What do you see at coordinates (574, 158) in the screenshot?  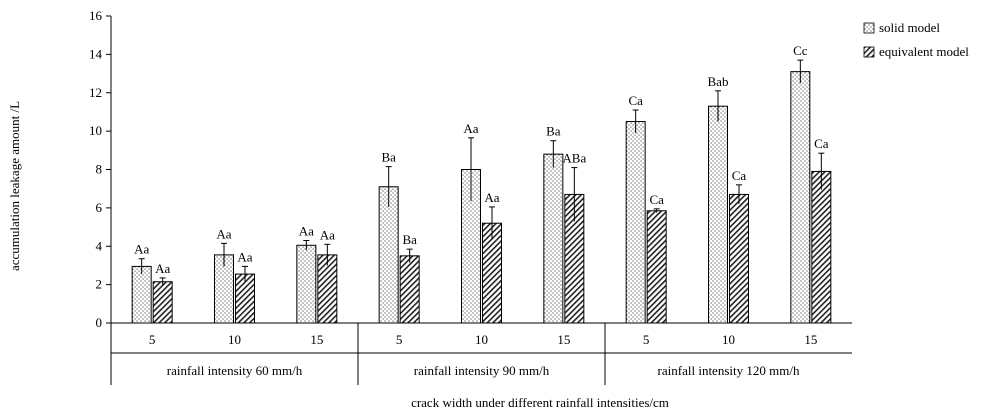 I see `significance-label-equivalent: ABa` at bounding box center [574, 158].